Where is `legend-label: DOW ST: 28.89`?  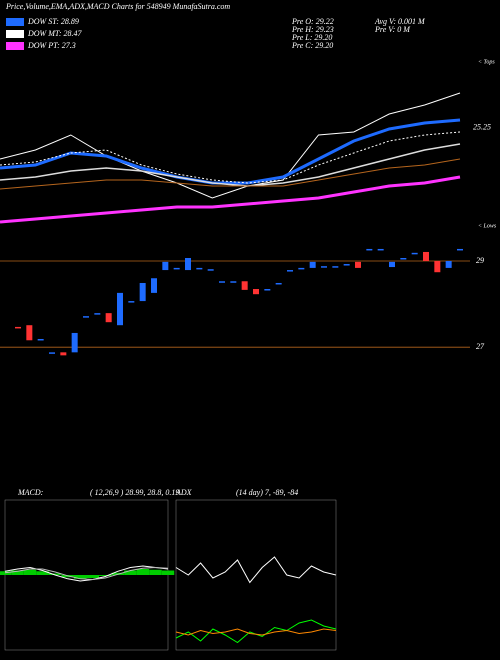 legend-label: DOW ST: 28.89 is located at coordinates (53, 21).